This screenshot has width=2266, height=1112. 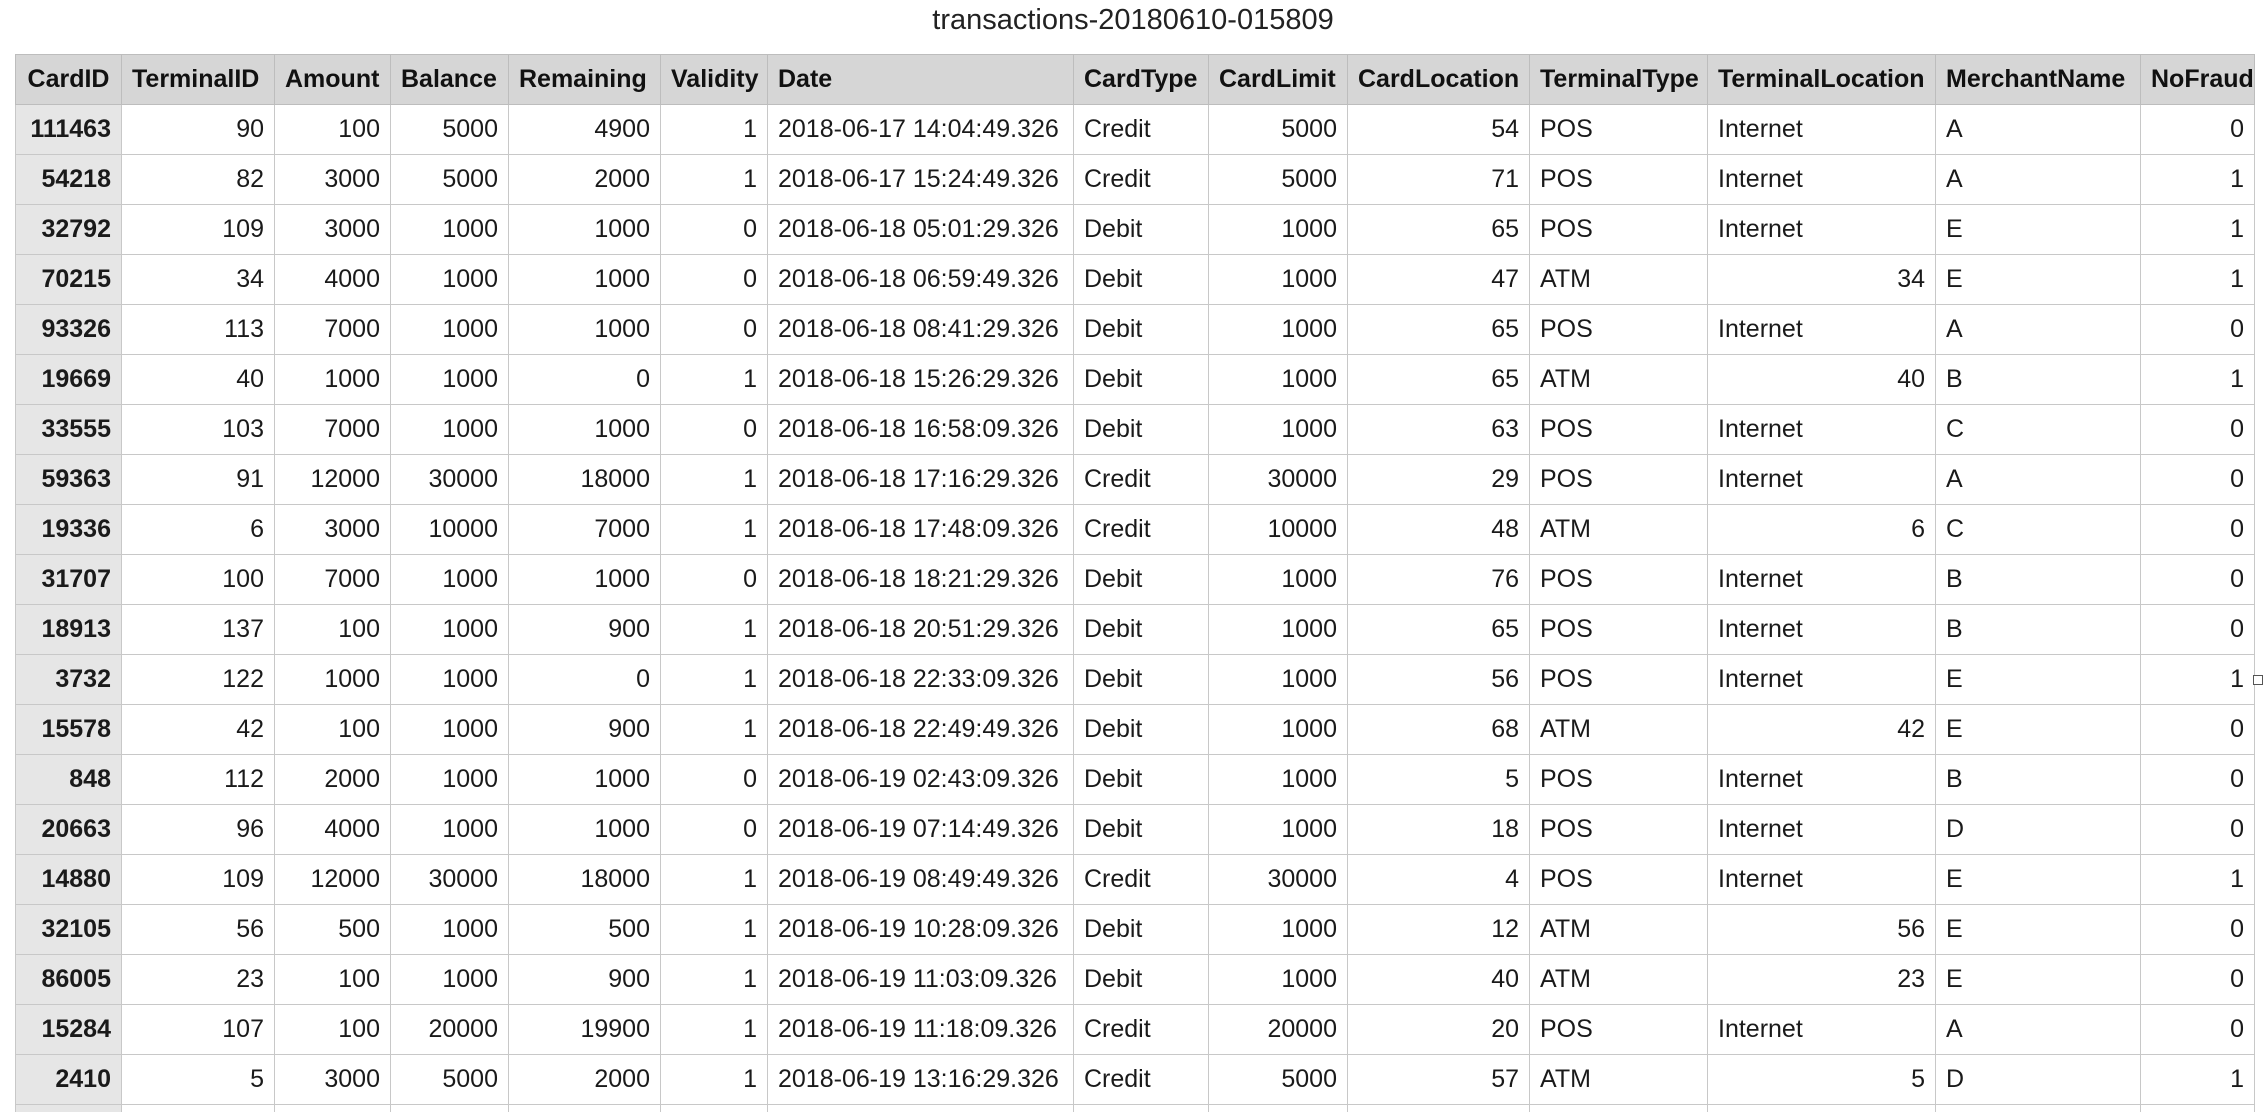 What do you see at coordinates (332, 579) in the screenshot?
I see `cell-amount: 7000` at bounding box center [332, 579].